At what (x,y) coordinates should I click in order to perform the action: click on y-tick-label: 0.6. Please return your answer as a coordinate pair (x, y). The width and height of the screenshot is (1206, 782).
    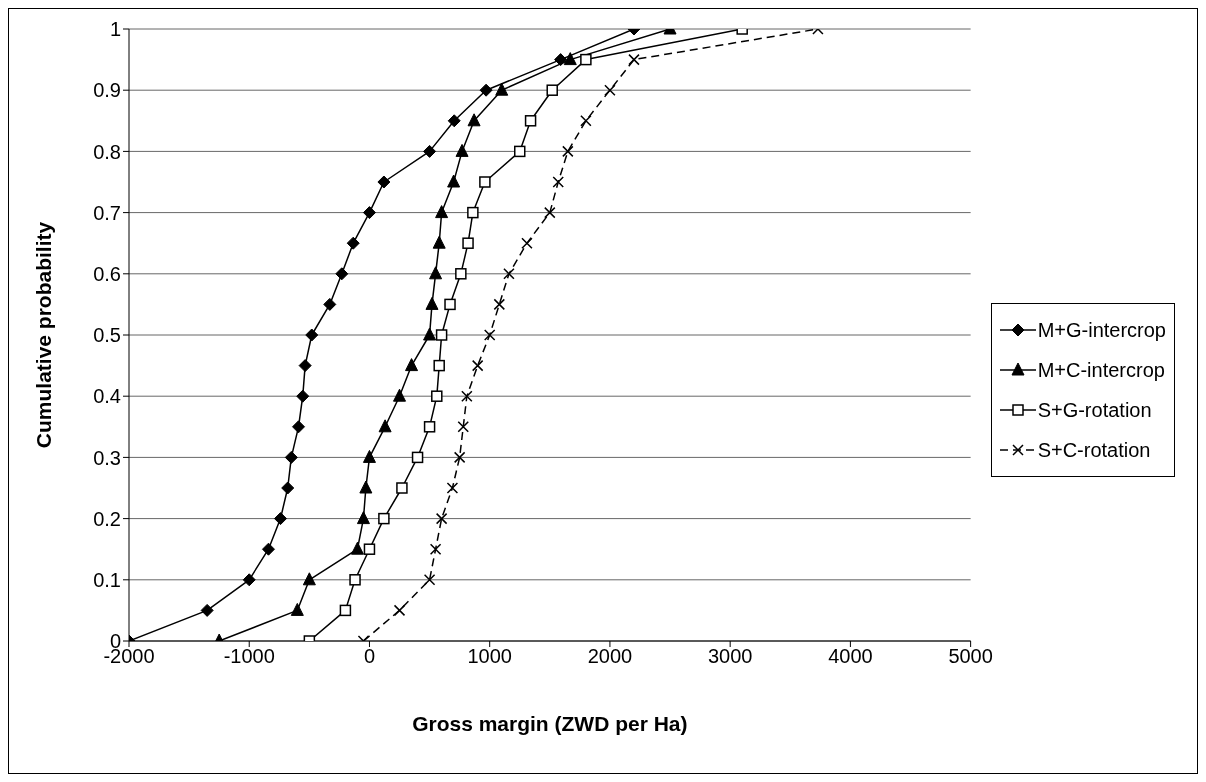
    Looking at the image, I should click on (107, 273).